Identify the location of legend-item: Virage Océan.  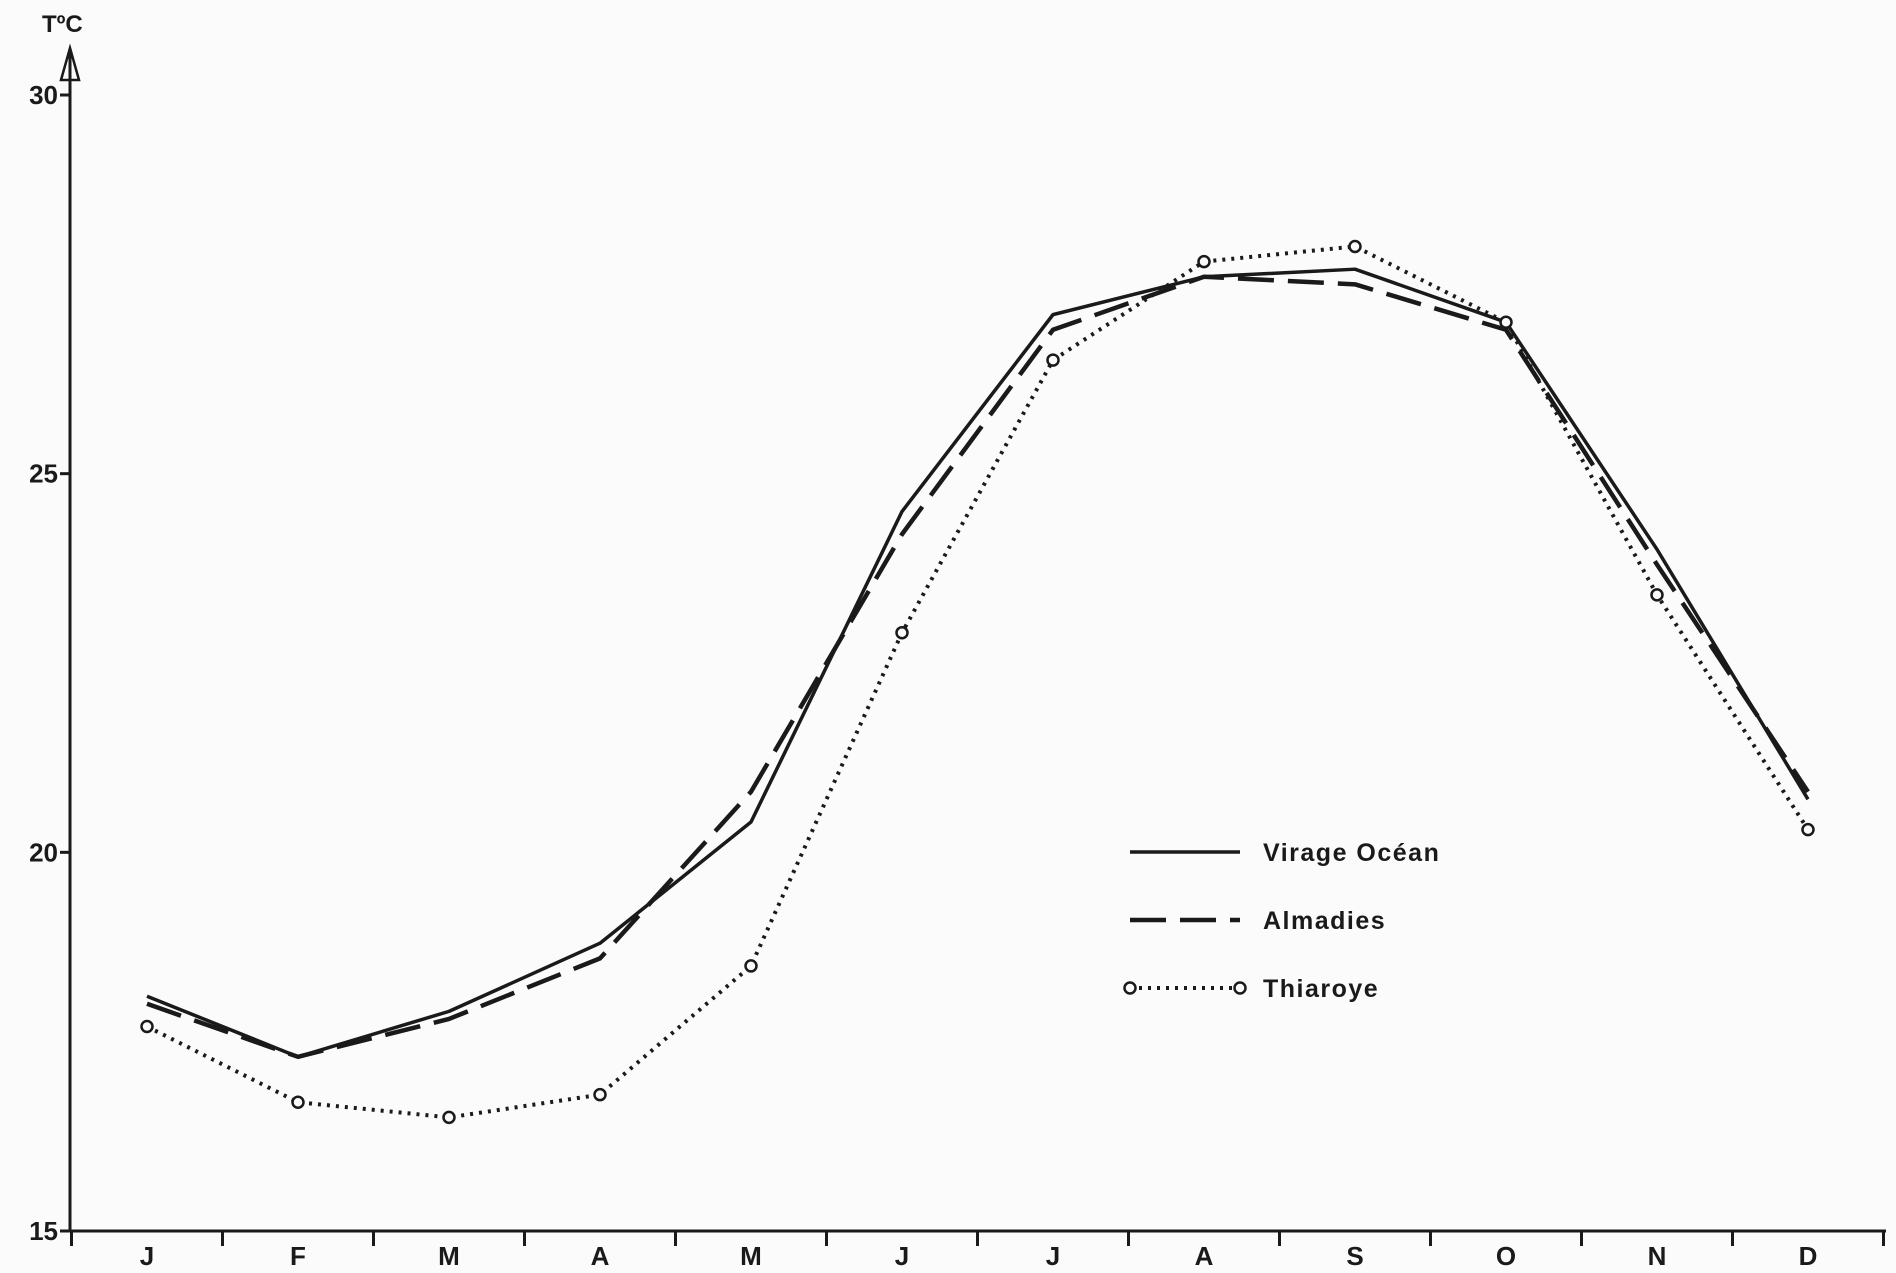
(1285, 853).